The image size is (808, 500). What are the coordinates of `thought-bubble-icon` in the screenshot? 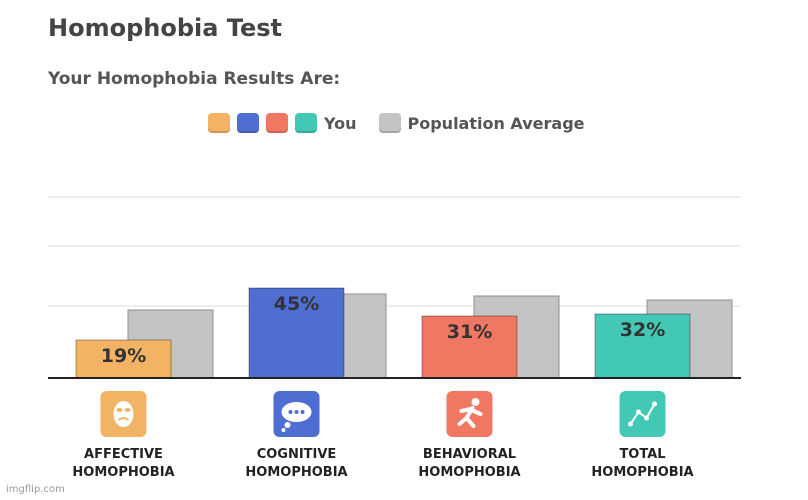 It's located at (296, 417).